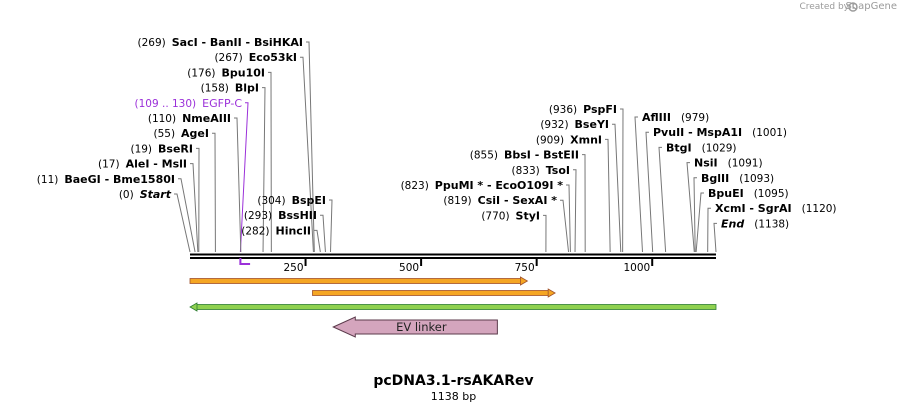 The width and height of the screenshot is (907, 412). What do you see at coordinates (528, 215) in the screenshot?
I see `site-name: StyI` at bounding box center [528, 215].